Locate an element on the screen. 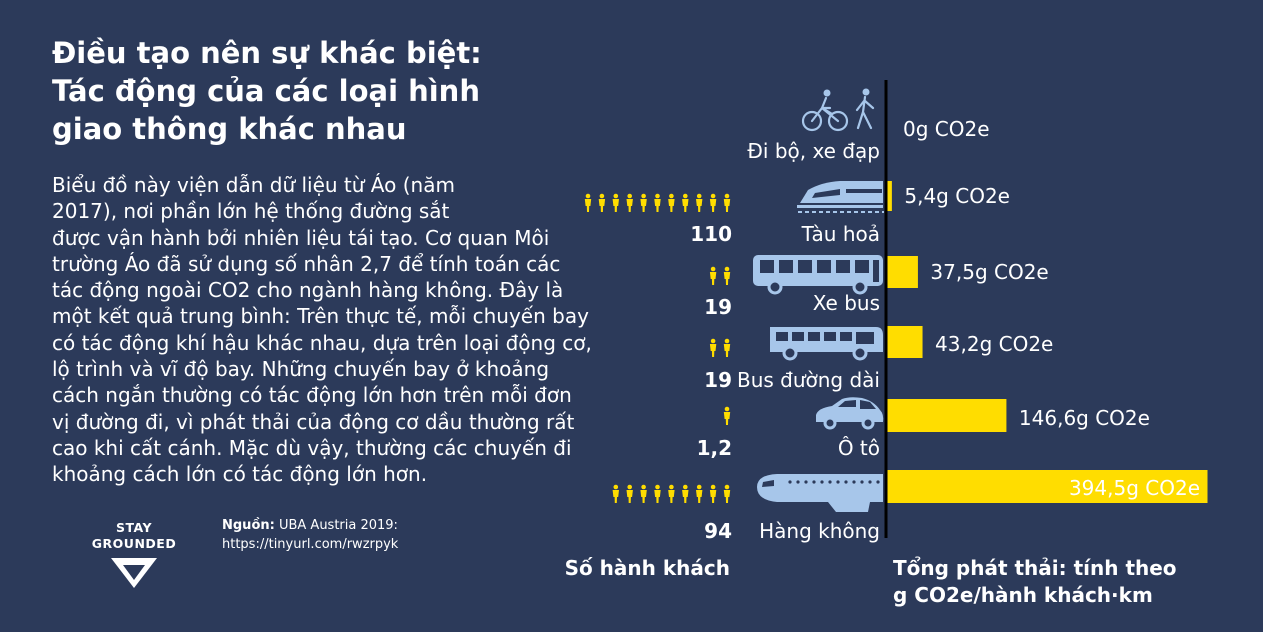 The width and height of the screenshot is (1263, 632). train-icon is located at coordinates (840, 197).